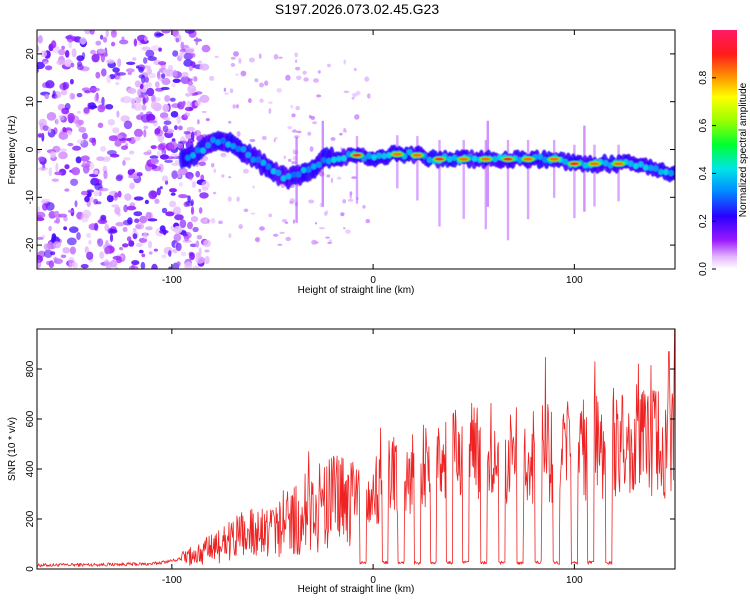 The image size is (750, 600). I want to click on spectrogram-x-tick-label: -100, so click(172, 280).